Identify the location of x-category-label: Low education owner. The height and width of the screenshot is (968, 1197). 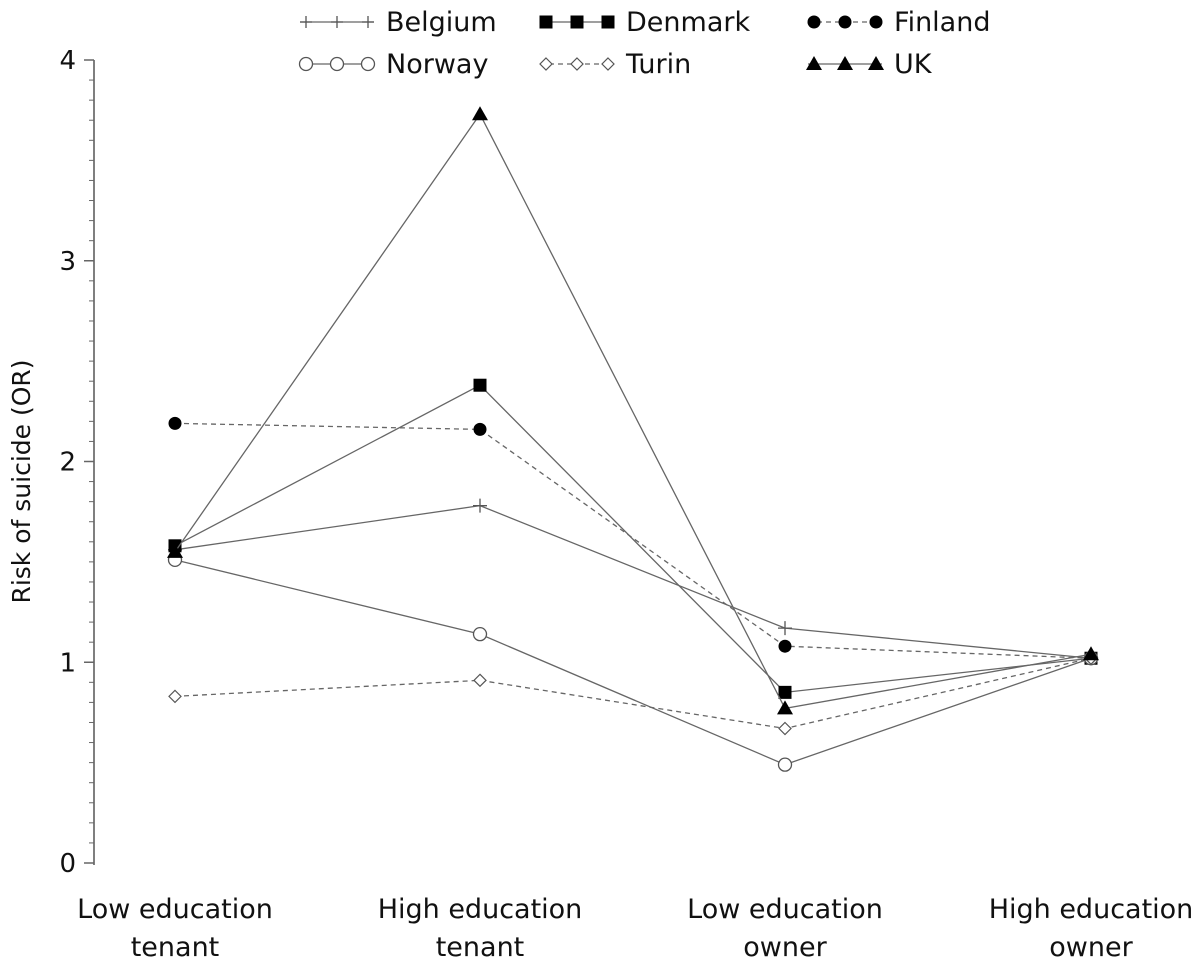
(785, 928).